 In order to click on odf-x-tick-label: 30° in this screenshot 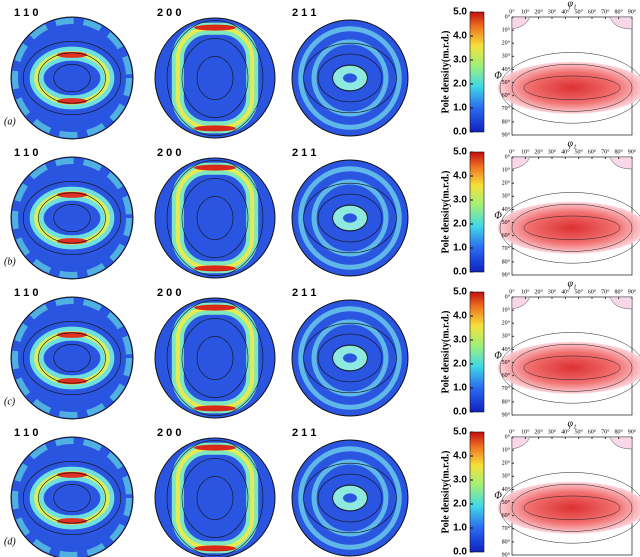, I will do `click(552, 11)`.